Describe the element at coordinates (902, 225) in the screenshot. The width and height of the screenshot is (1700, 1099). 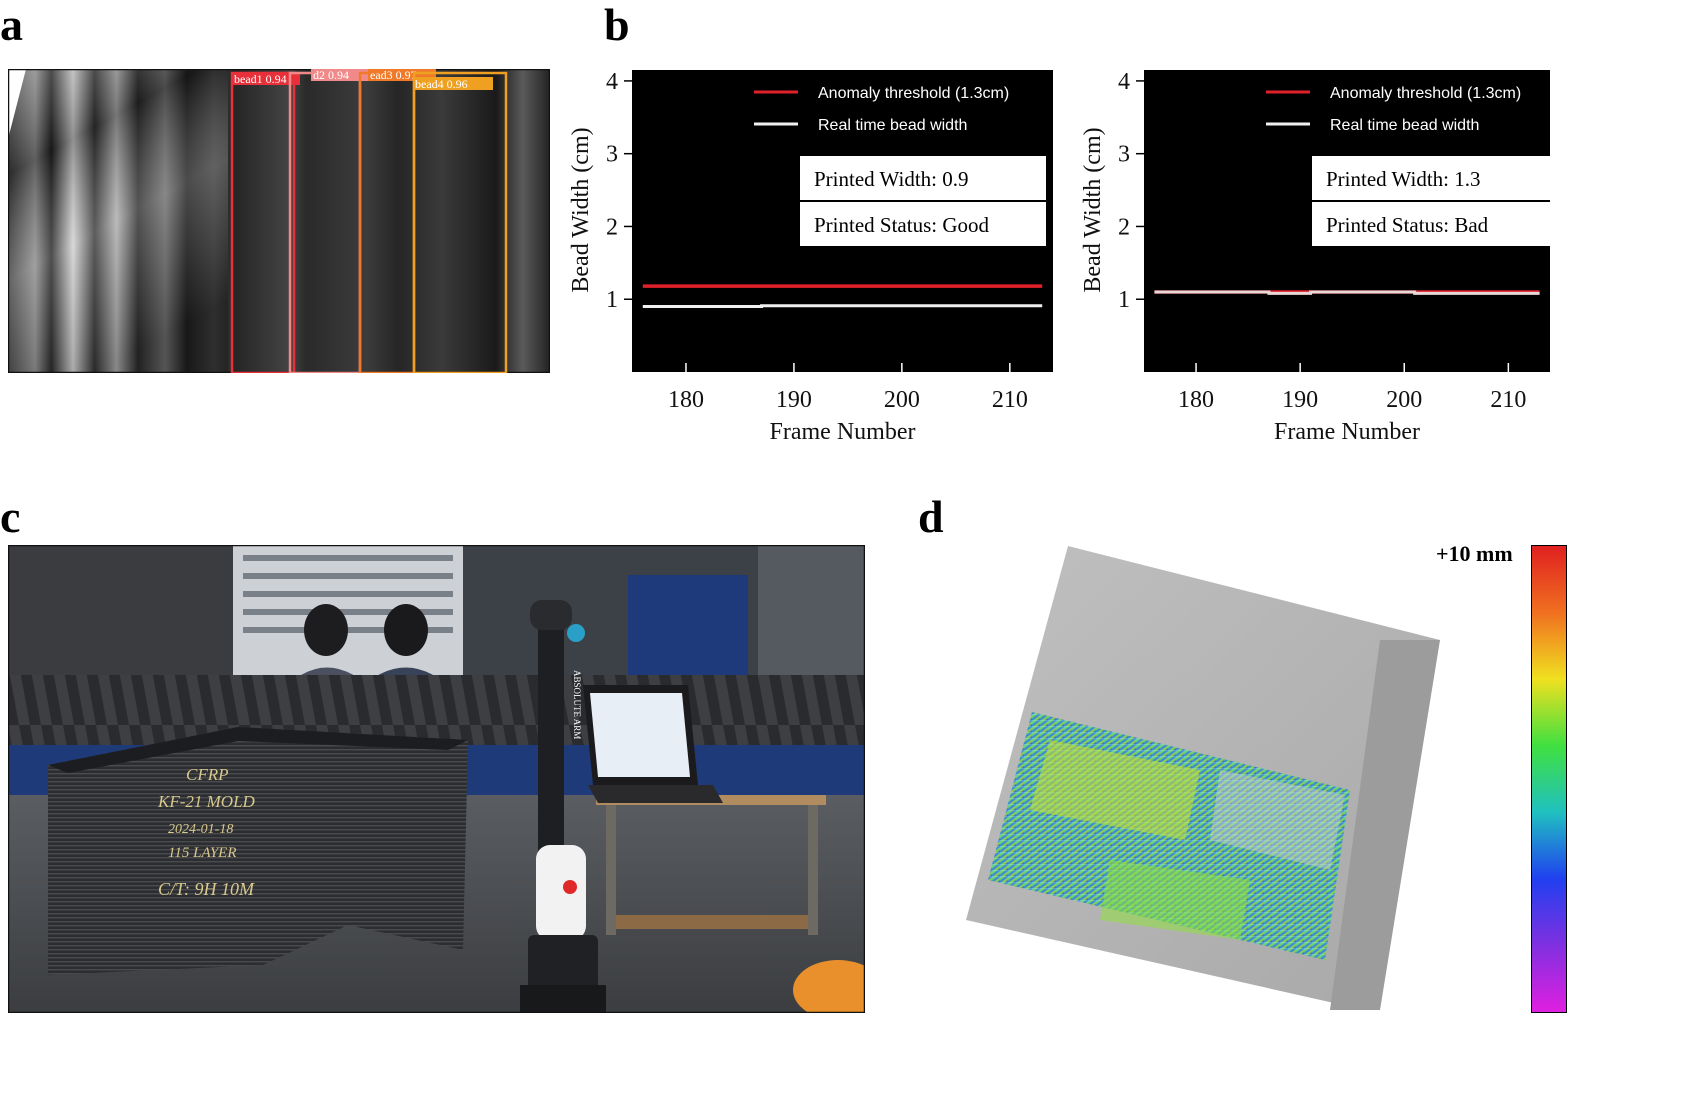
I see `printed-status-text: Printed Status: Good` at that location.